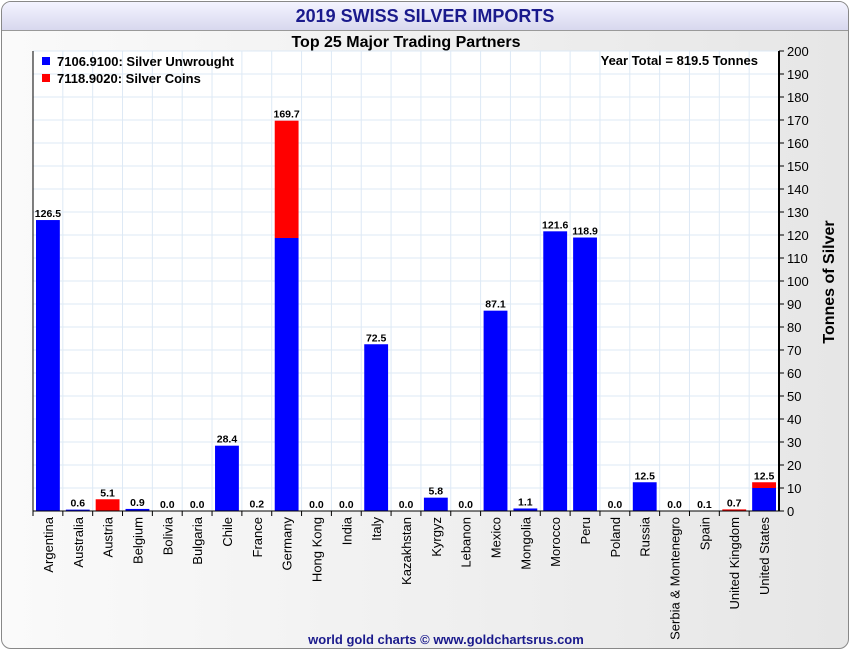 The width and height of the screenshot is (850, 650). Describe the element at coordinates (798, 235) in the screenshot. I see `y-tick-label: 120` at that location.